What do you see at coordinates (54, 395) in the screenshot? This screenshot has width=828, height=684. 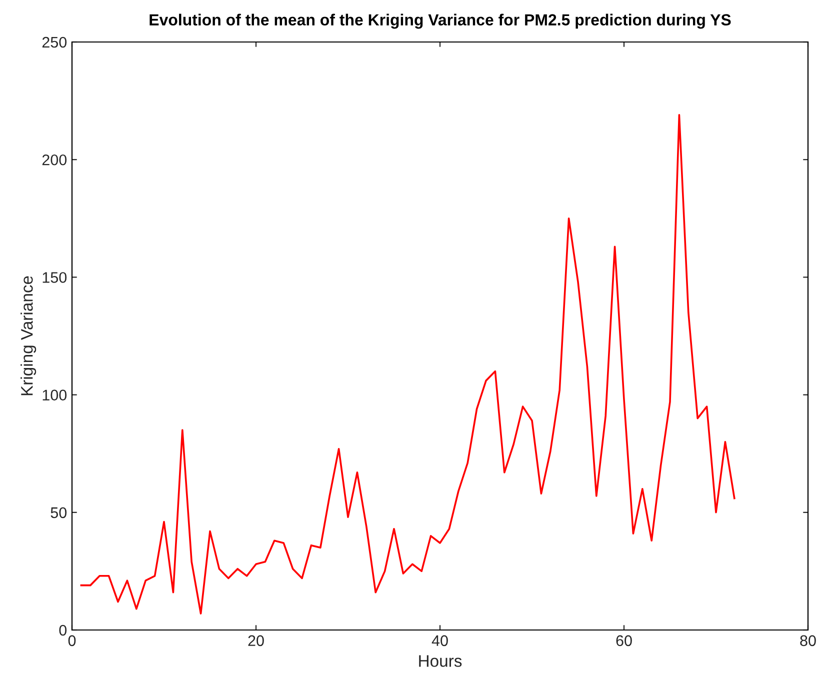 I see `y-tick-label: 100` at bounding box center [54, 395].